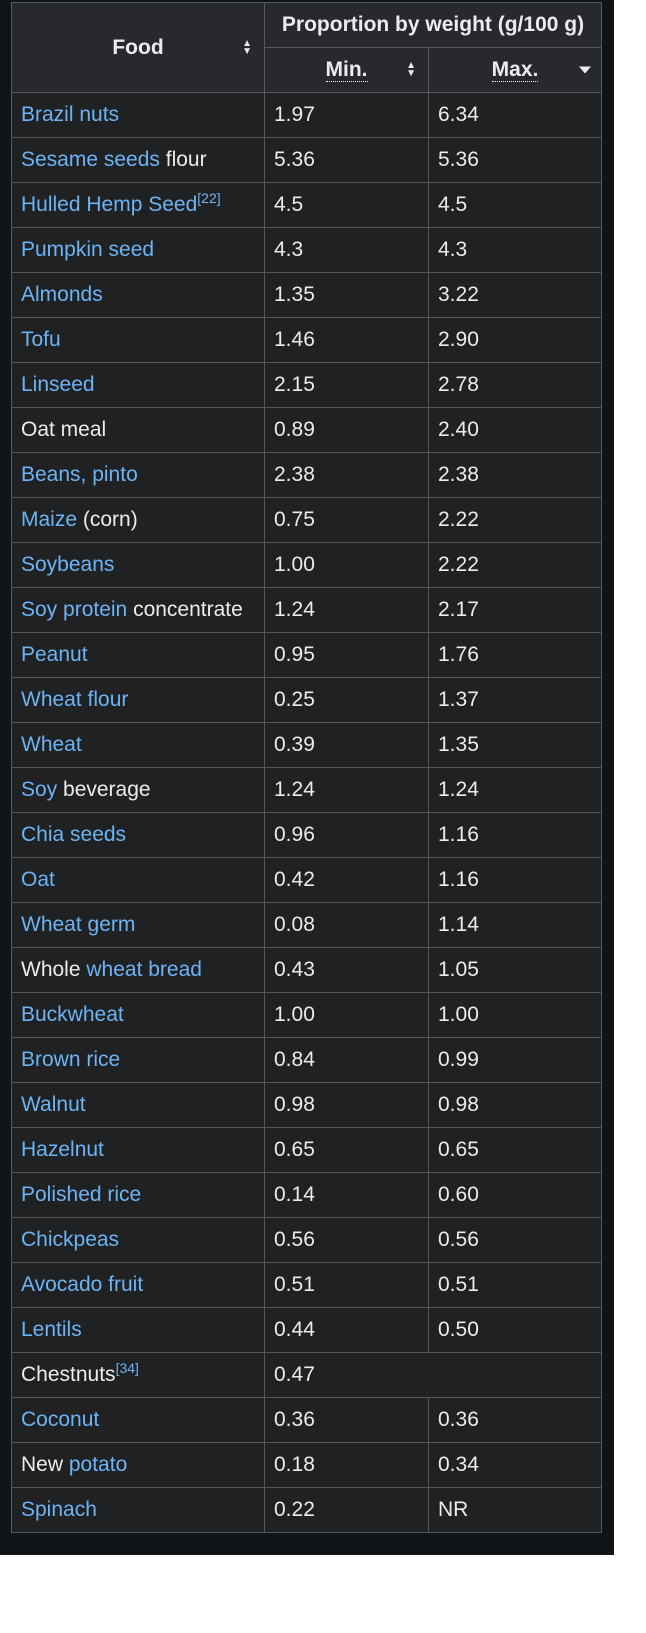  Describe the element at coordinates (183, 159) in the screenshot. I see `food-text: flour` at that location.